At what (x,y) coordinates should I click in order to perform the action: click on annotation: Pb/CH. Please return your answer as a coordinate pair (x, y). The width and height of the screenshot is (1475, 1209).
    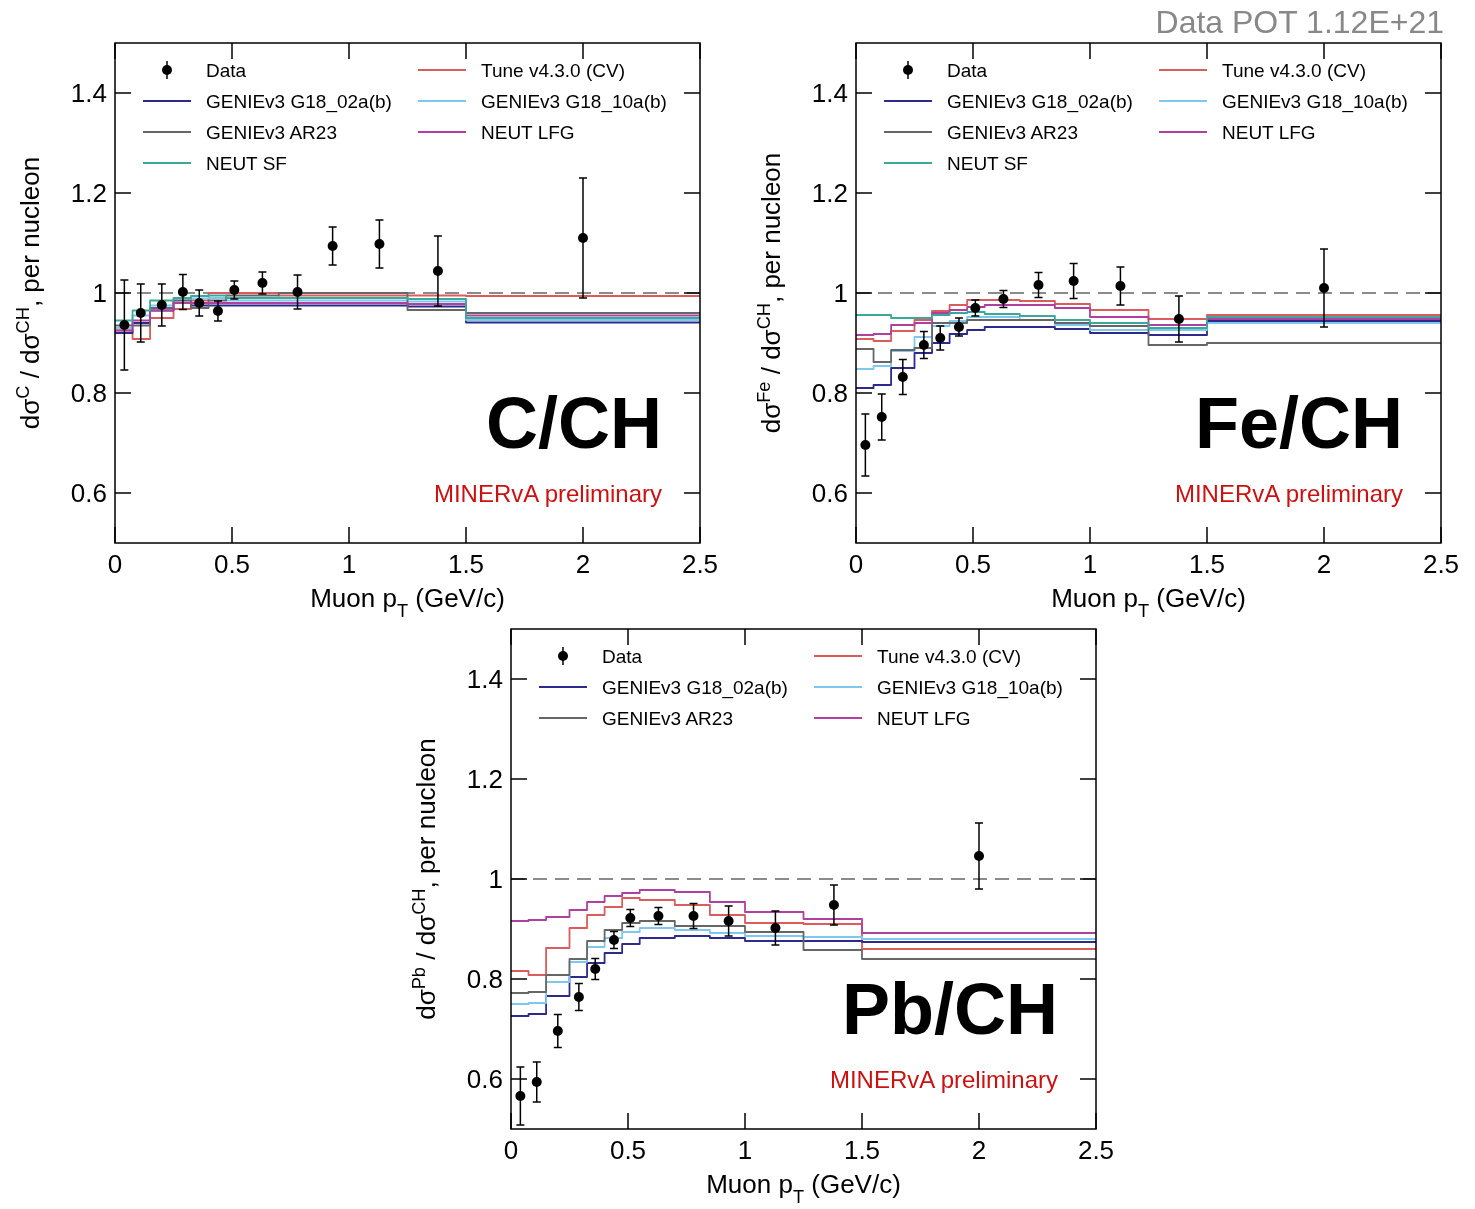
    Looking at the image, I should click on (950, 1009).